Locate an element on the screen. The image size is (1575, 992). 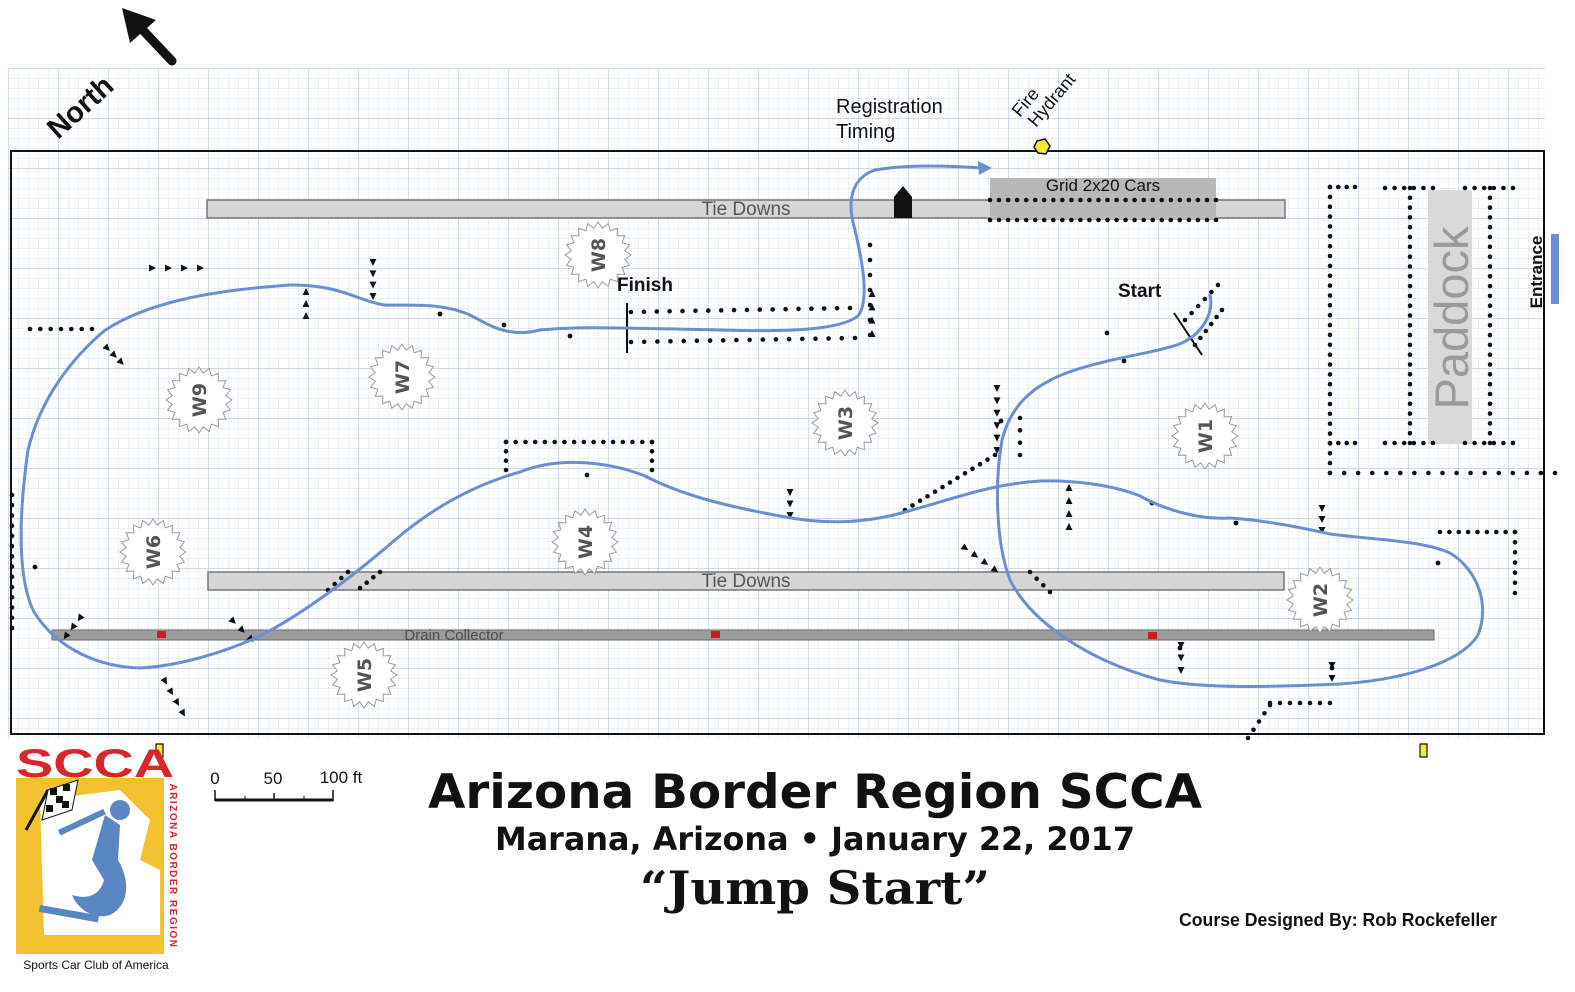
title-event: “Jump Start” is located at coordinates (815, 888).